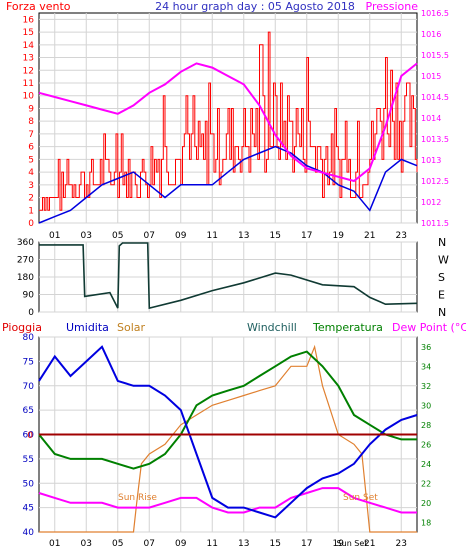  What do you see at coordinates (38, 6) in the screenshot?
I see `left-axis-label-wind: Forza vento` at bounding box center [38, 6].